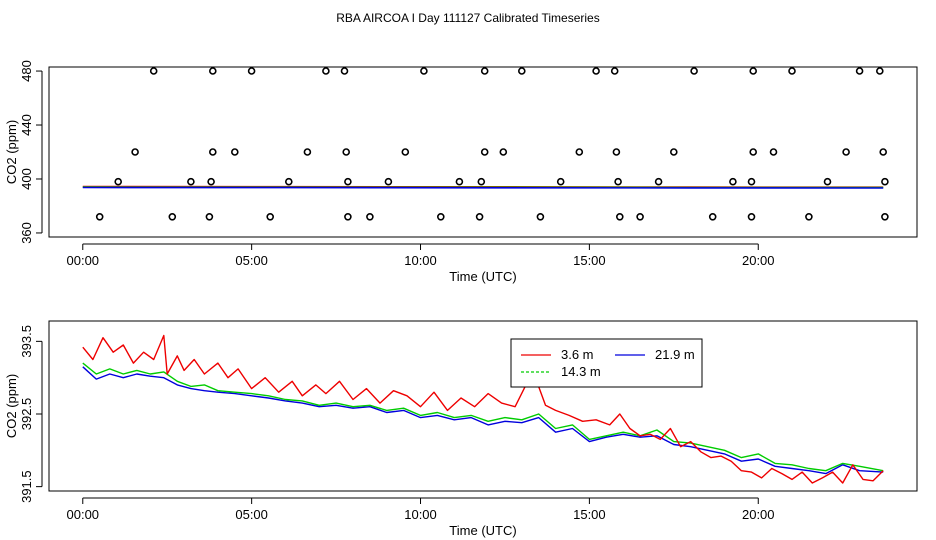  I want to click on top-y-tick-label: 440, so click(26, 125).